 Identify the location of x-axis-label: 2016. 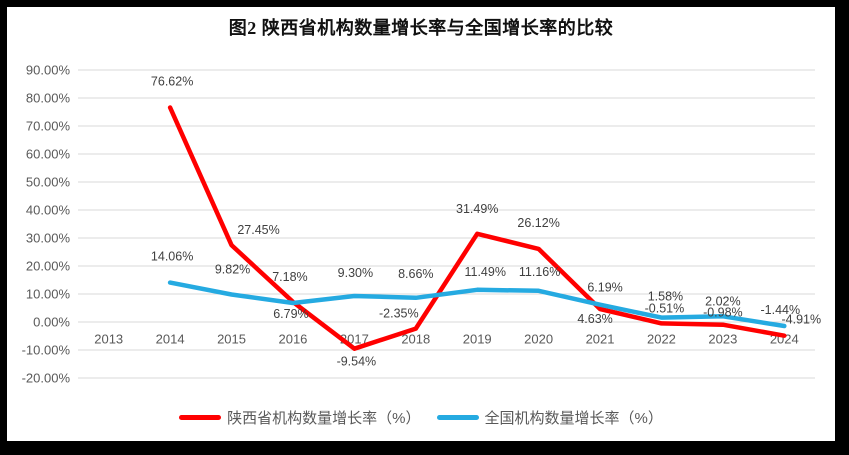
(292, 339).